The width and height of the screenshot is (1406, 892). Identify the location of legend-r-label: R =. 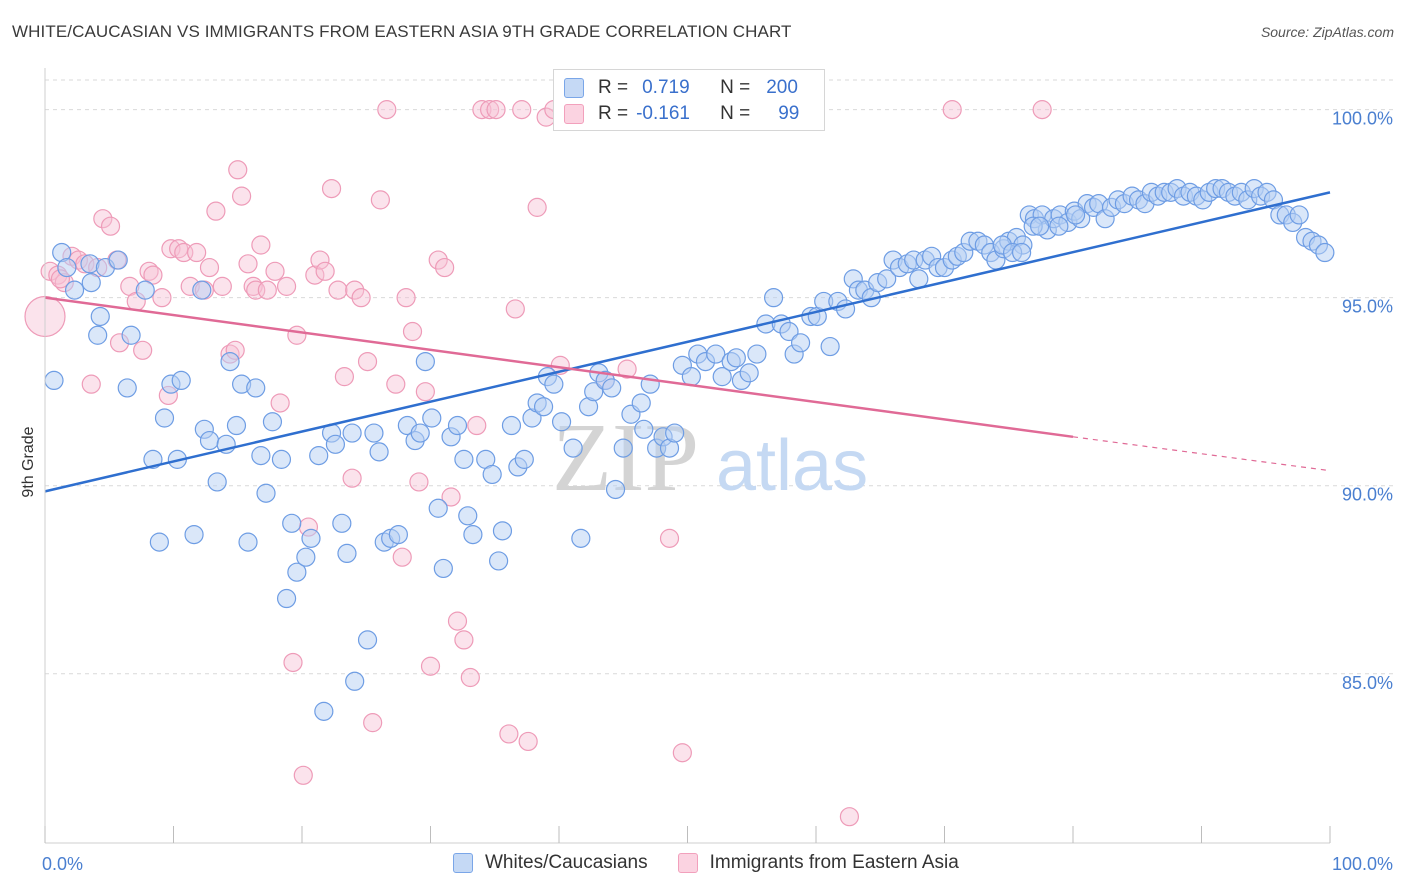
(613, 113).